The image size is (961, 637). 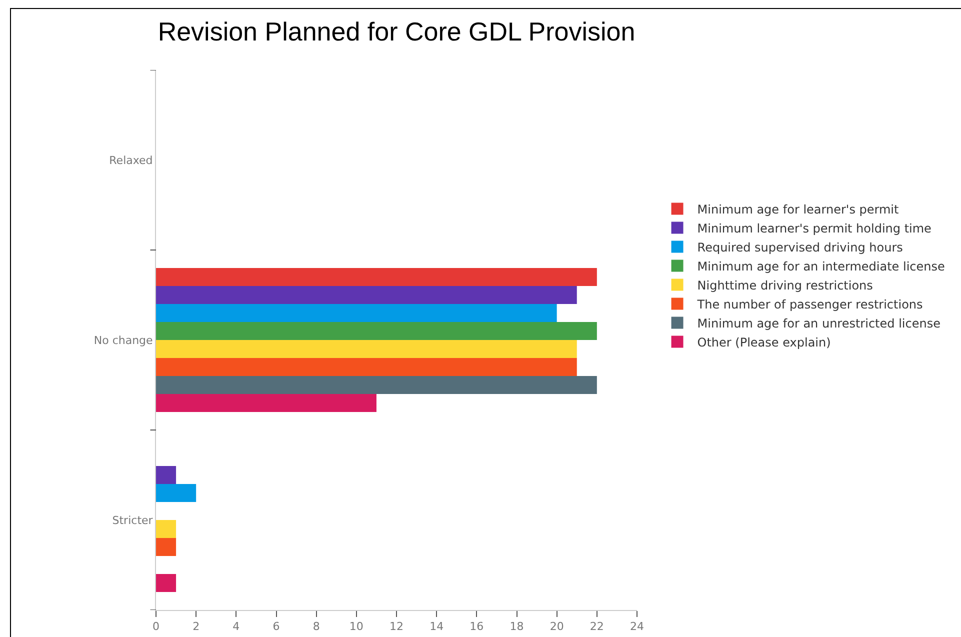 I want to click on x-tick-label: 4, so click(x=236, y=627).